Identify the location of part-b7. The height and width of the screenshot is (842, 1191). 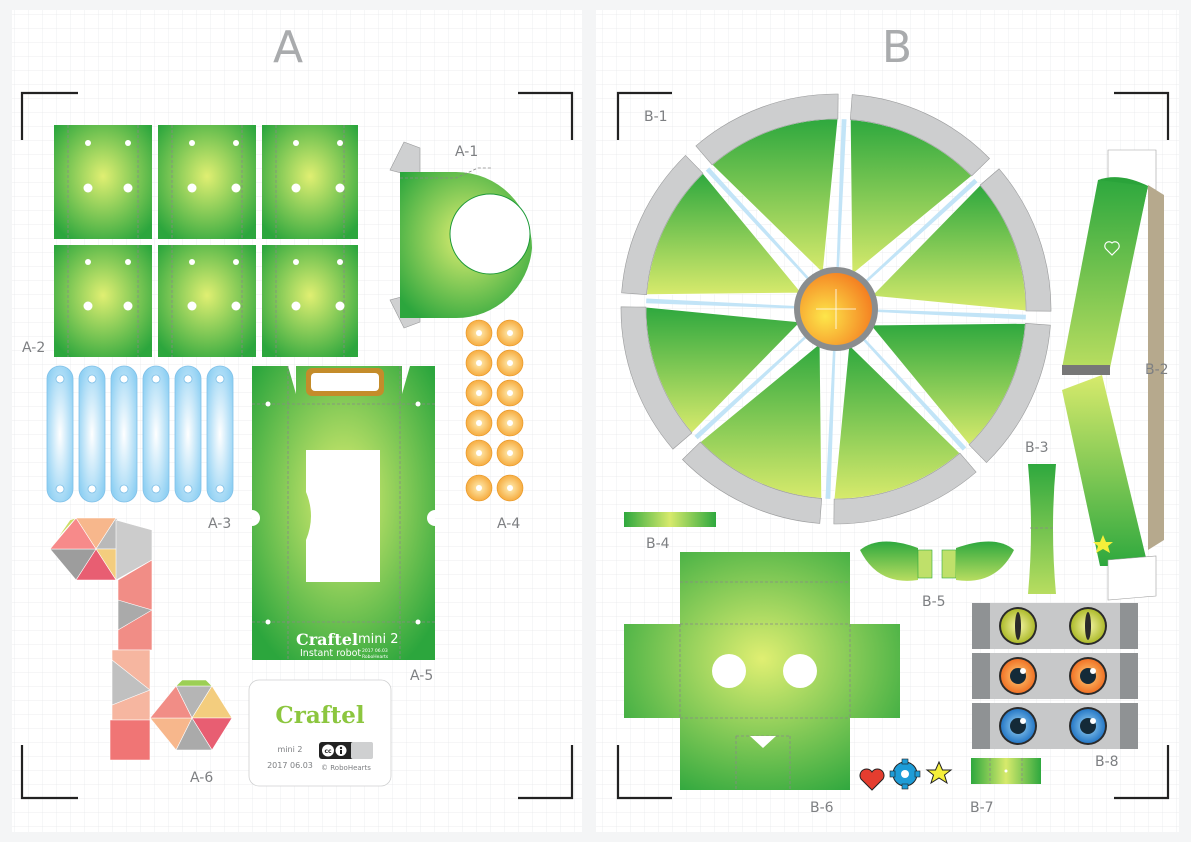
(1006, 771).